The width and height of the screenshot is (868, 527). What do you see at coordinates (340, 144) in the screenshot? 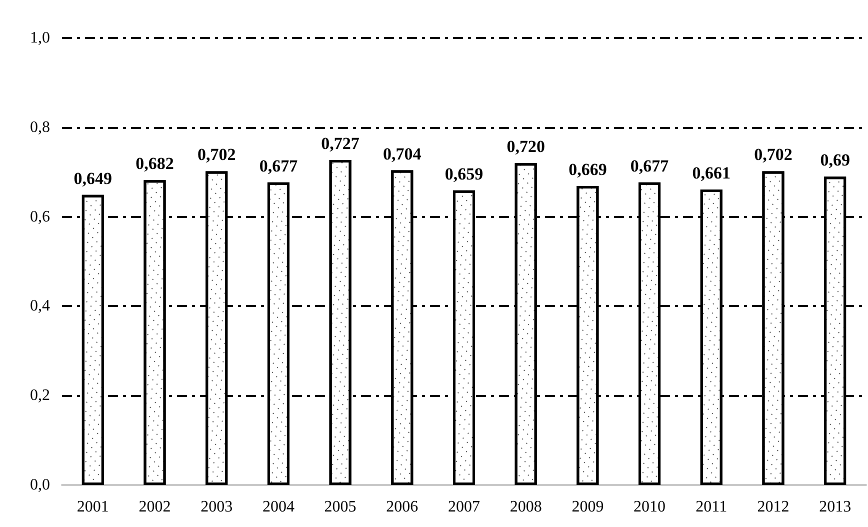
I see `data-label: 0,727` at bounding box center [340, 144].